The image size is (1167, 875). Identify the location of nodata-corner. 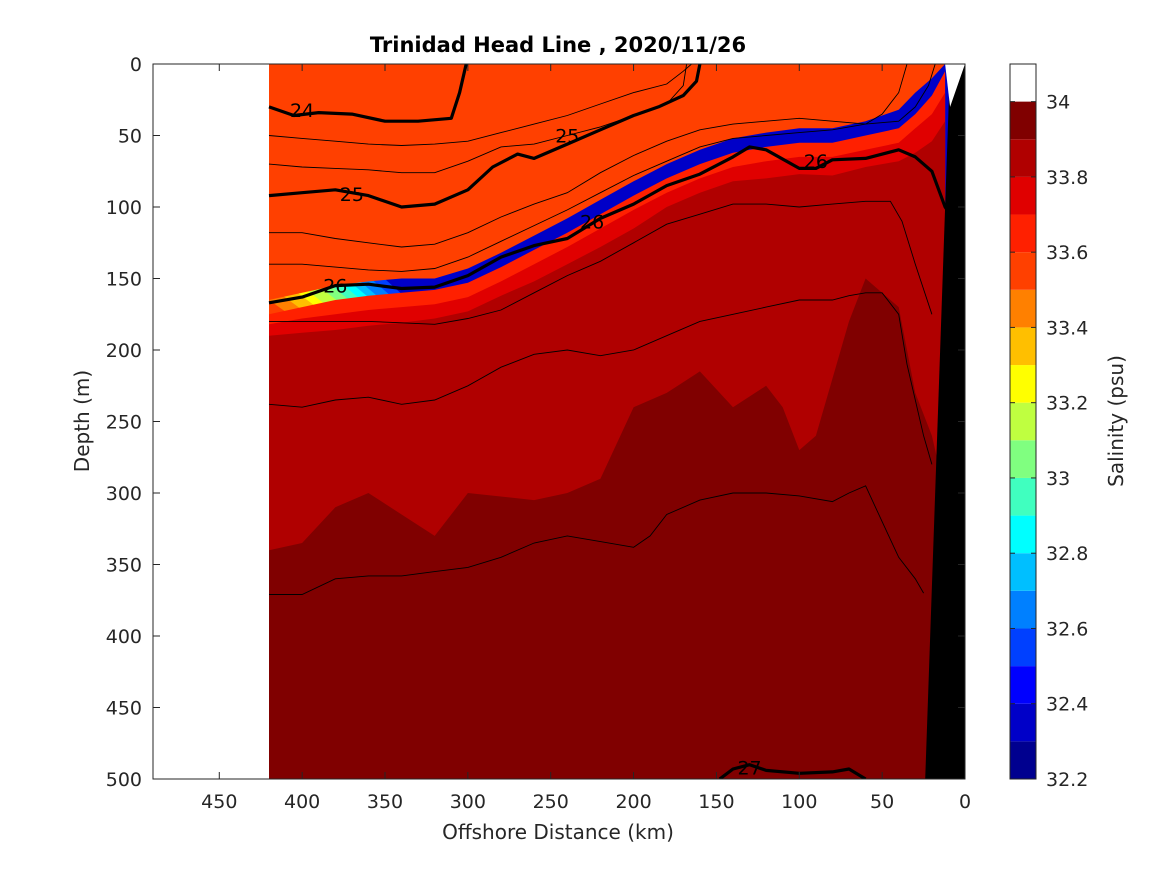
(955, 85).